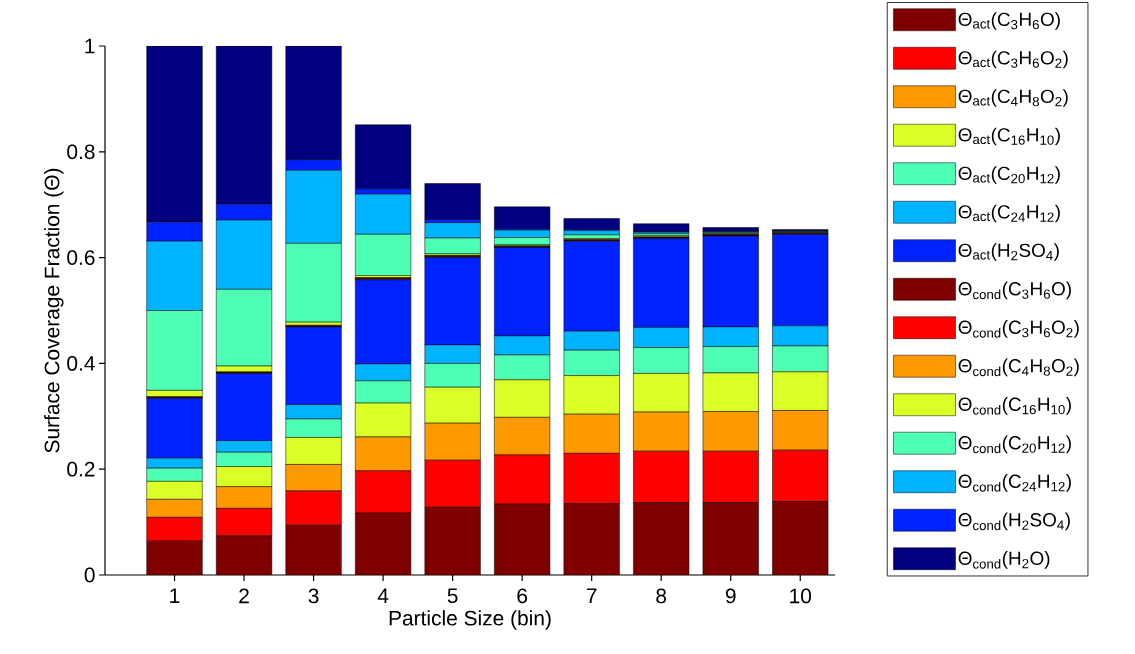 This screenshot has height=654, width=1135. What do you see at coordinates (244, 596) in the screenshot?
I see `x-tick-label: 2` at bounding box center [244, 596].